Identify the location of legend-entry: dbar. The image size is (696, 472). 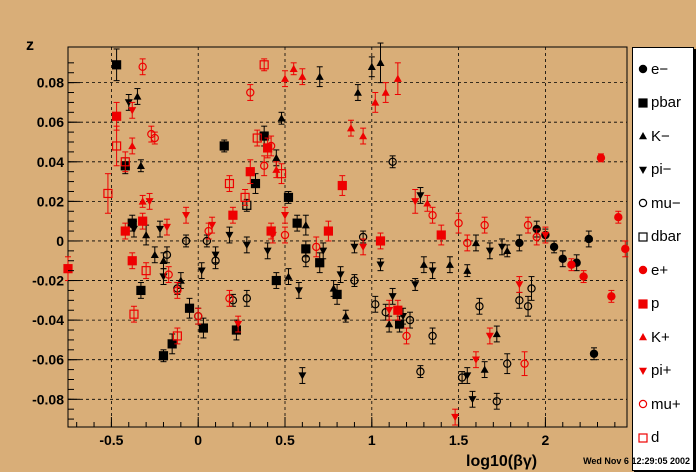
(663, 237).